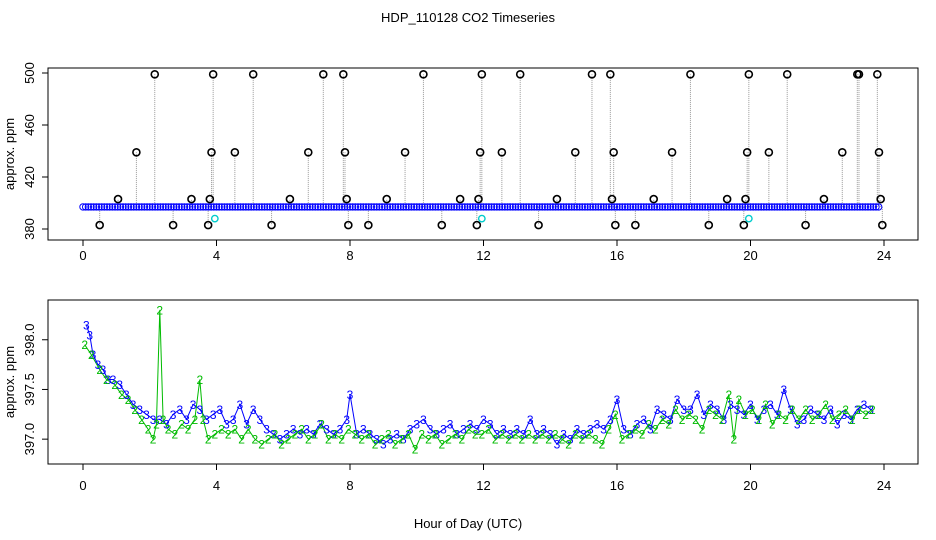 The height and width of the screenshot is (540, 936). I want to click on top-baseline-points, so click(481, 207).